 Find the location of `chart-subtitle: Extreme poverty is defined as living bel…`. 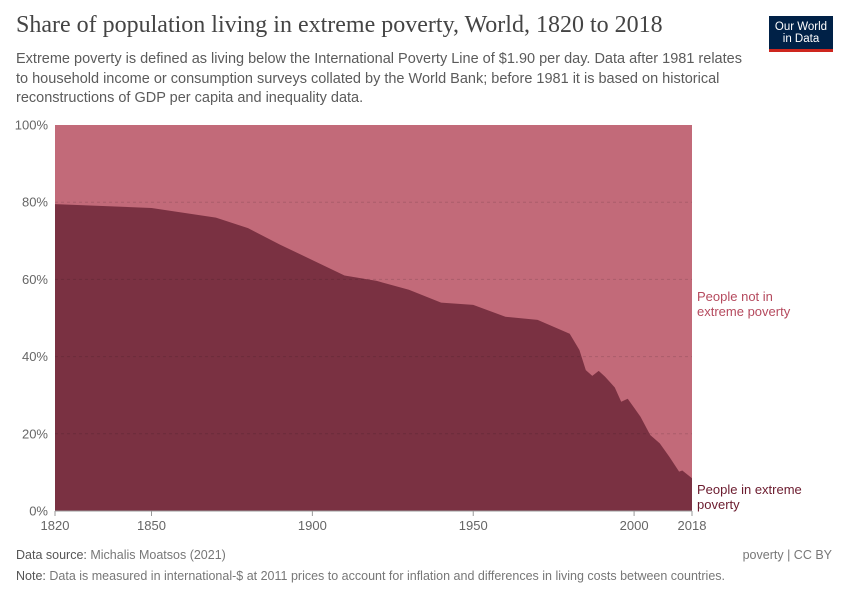

chart-subtitle: Extreme poverty is defined as living bel… is located at coordinates (379, 78).